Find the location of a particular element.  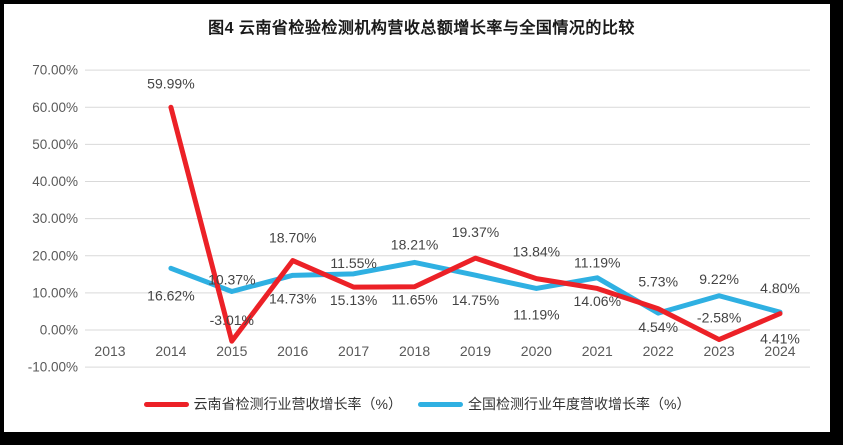

data-label-series1: 18.70% is located at coordinates (292, 238).